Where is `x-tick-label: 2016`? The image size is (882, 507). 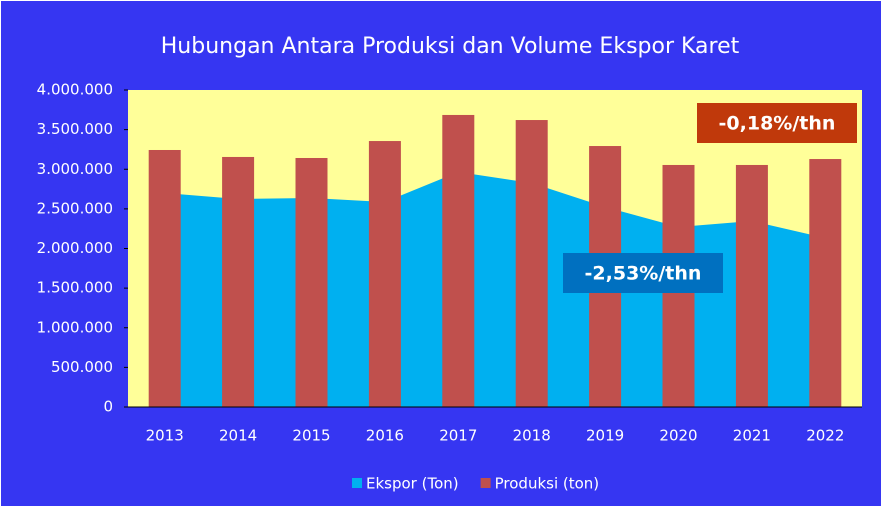 x-tick-label: 2016 is located at coordinates (385, 436).